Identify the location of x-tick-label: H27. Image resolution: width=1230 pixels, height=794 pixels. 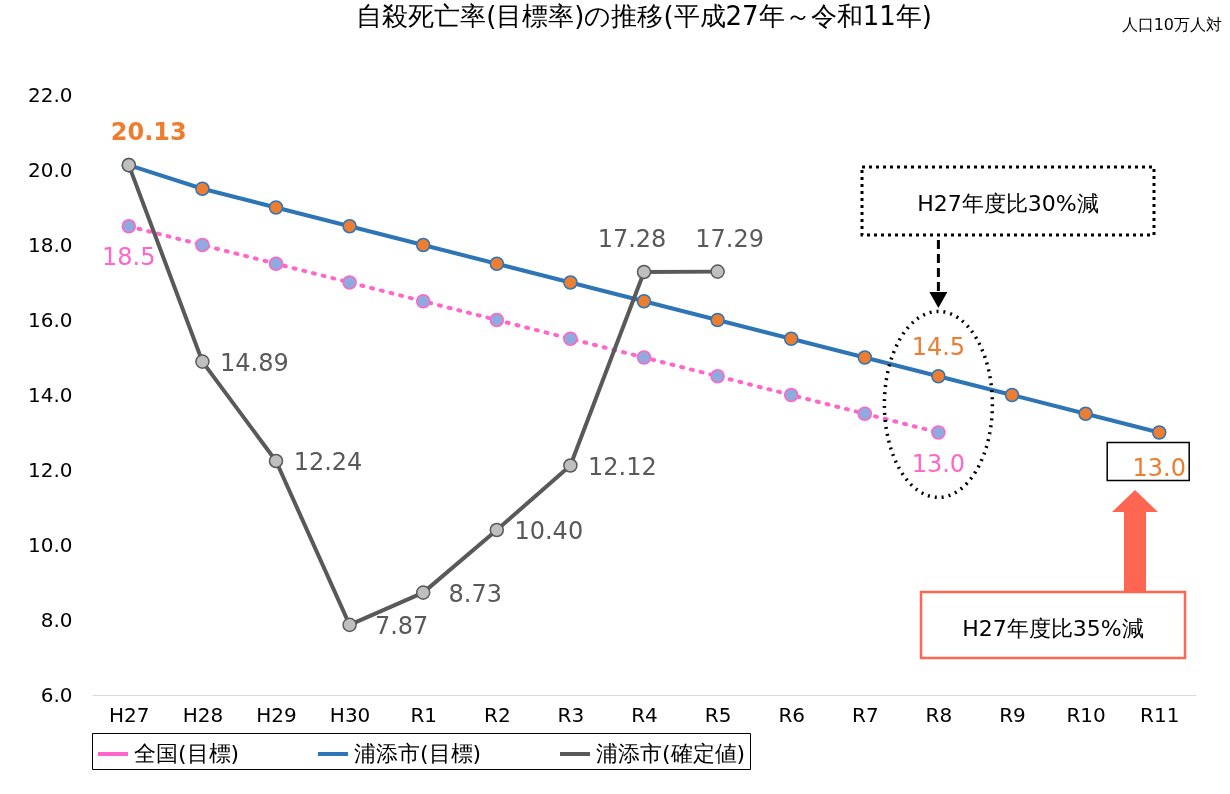
(129, 714).